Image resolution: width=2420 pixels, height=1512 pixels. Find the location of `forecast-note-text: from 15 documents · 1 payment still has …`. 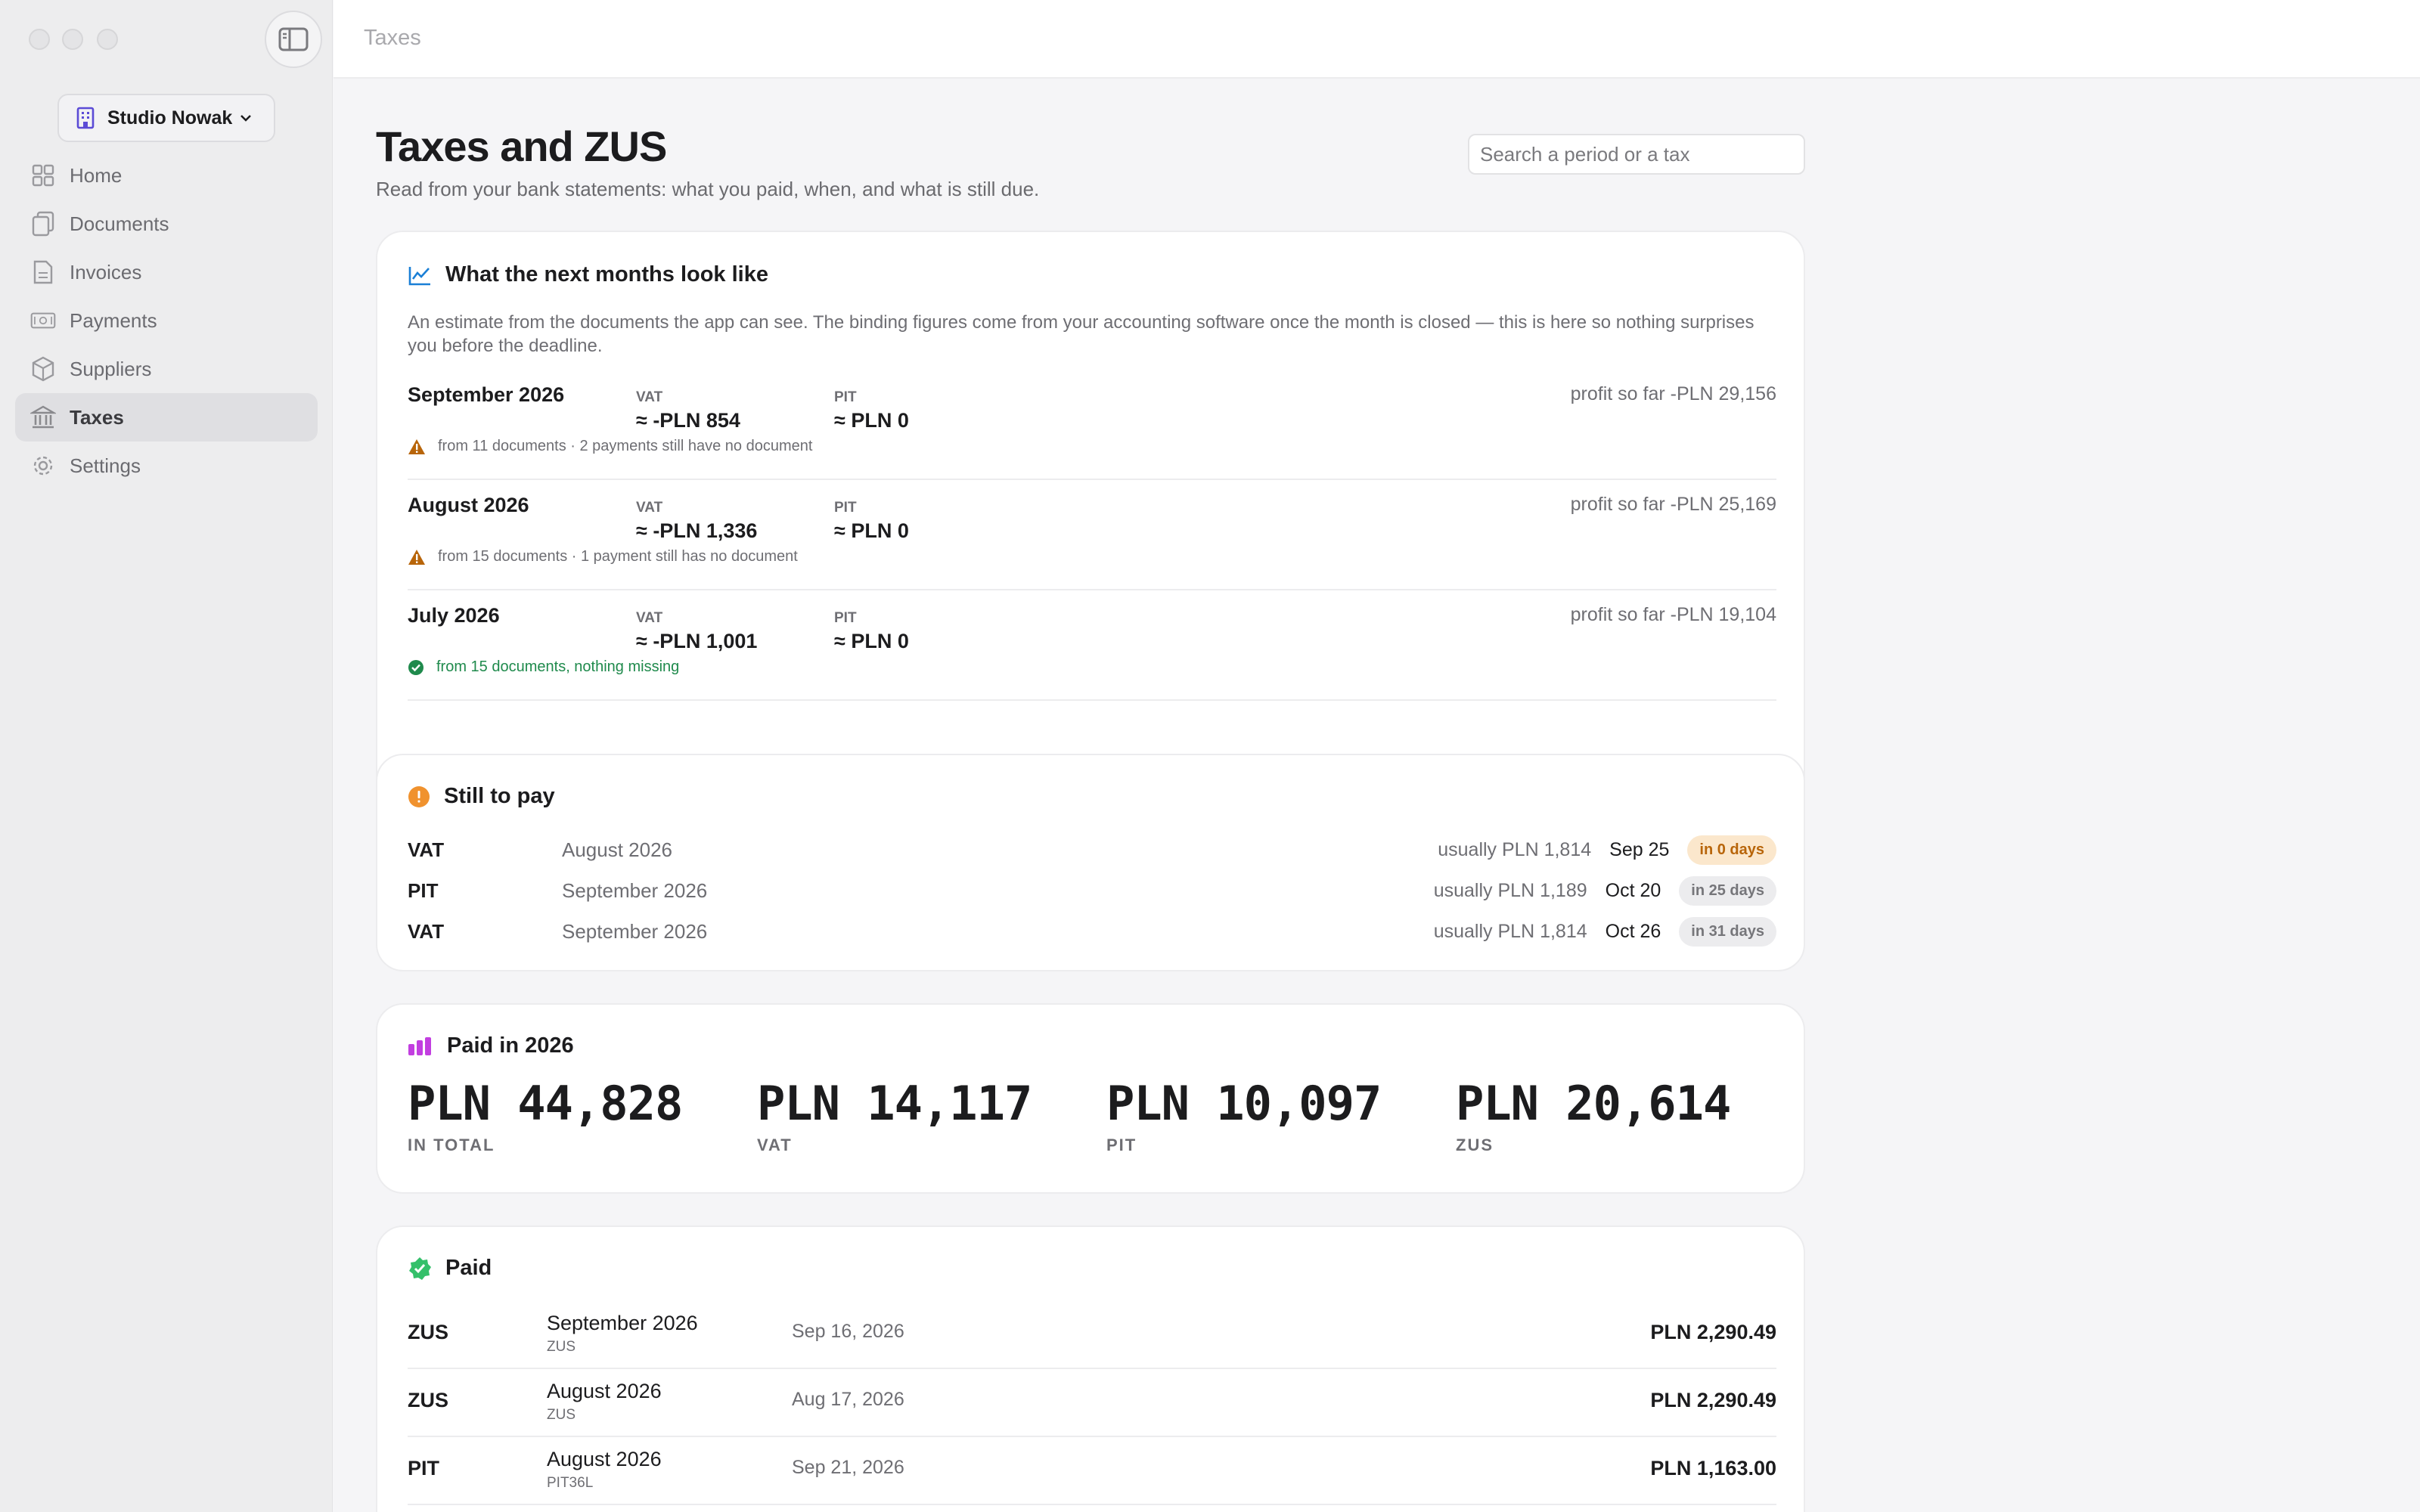

forecast-note-text: from 15 documents · 1 payment still has … is located at coordinates (618, 556).